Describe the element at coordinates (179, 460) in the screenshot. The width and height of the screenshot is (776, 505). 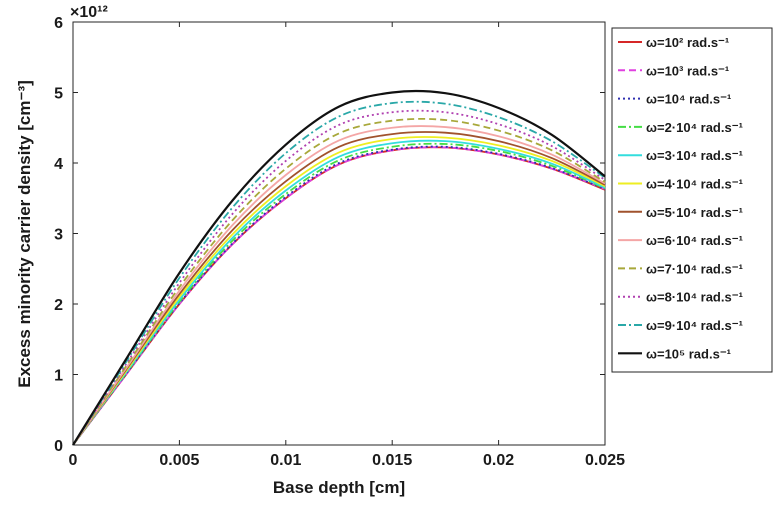
I see `x-tick-label: 0.005` at that location.